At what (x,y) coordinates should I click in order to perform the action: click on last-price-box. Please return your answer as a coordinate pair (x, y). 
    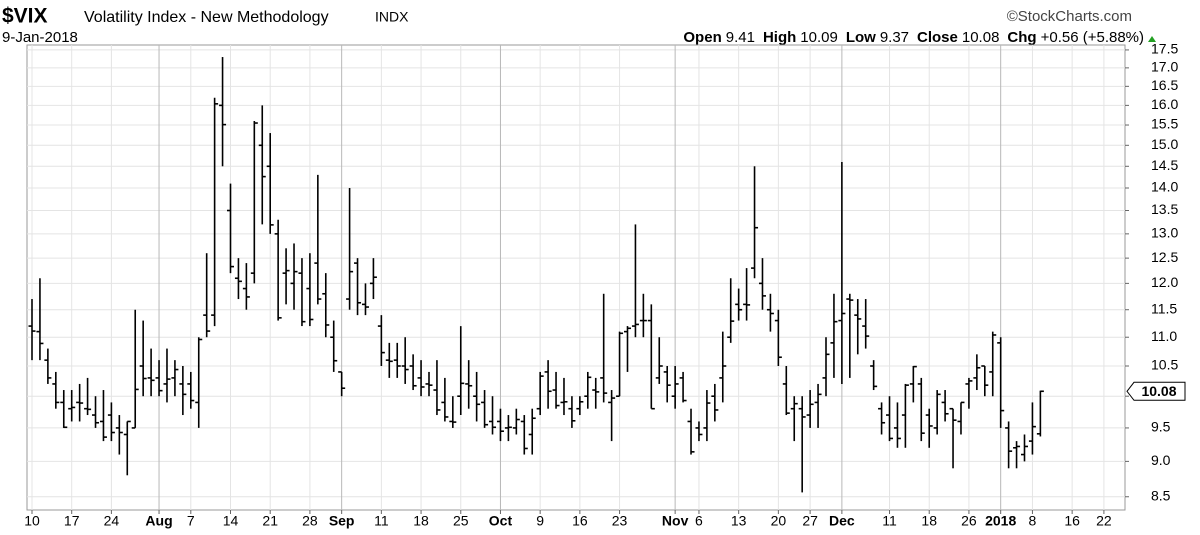
    Looking at the image, I should click on (1156, 391).